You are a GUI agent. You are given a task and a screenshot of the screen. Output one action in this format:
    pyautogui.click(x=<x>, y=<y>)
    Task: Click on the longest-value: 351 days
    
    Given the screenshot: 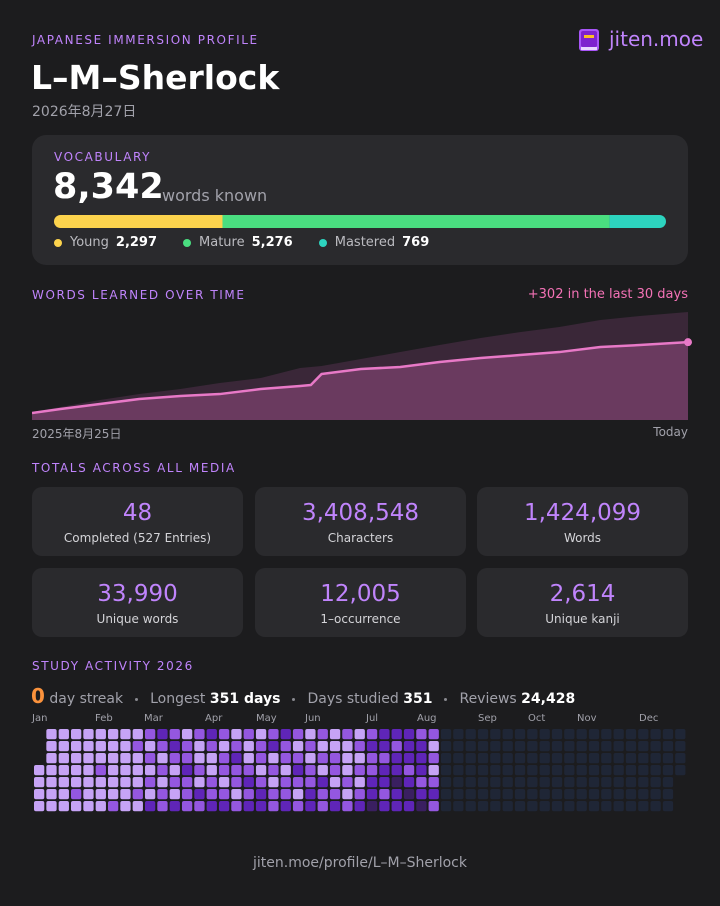 What is the action you would take?
    pyautogui.click(x=245, y=699)
    